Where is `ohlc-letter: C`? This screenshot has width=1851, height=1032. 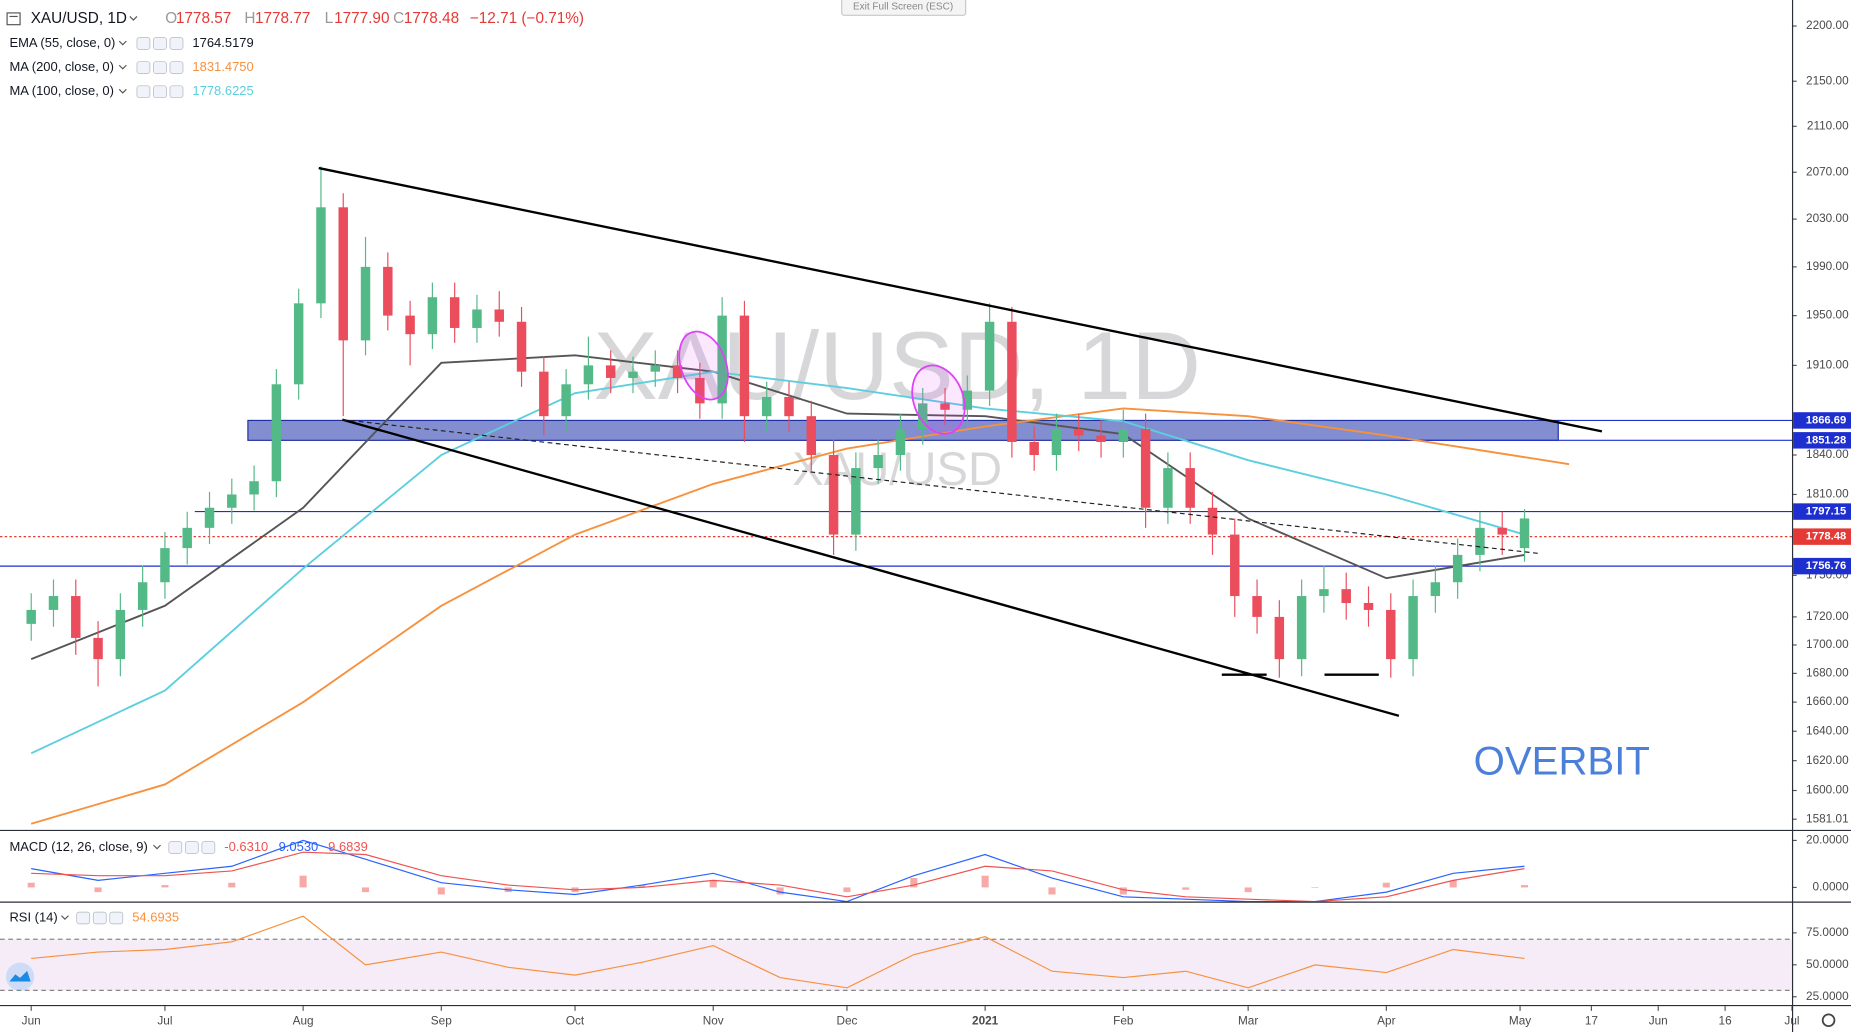 ohlc-letter: C is located at coordinates (398, 18).